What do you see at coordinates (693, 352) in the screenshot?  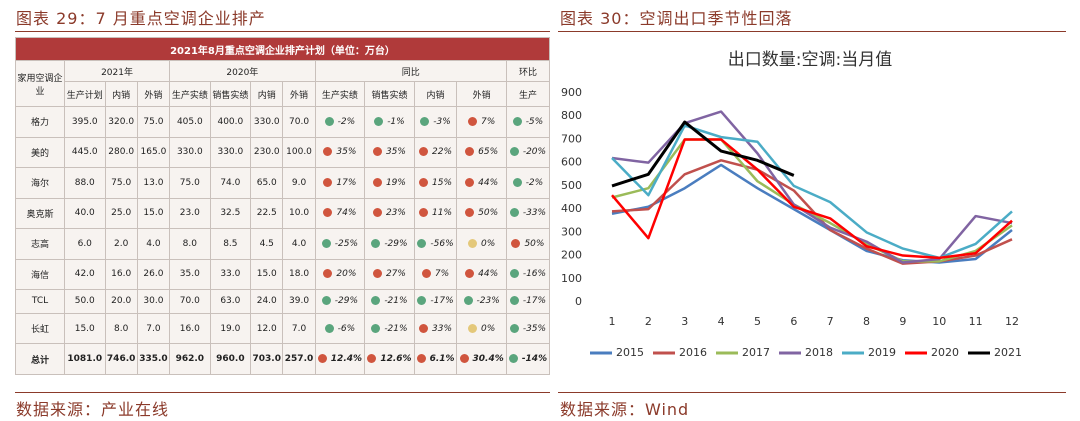 I see `legend-label: 2016` at bounding box center [693, 352].